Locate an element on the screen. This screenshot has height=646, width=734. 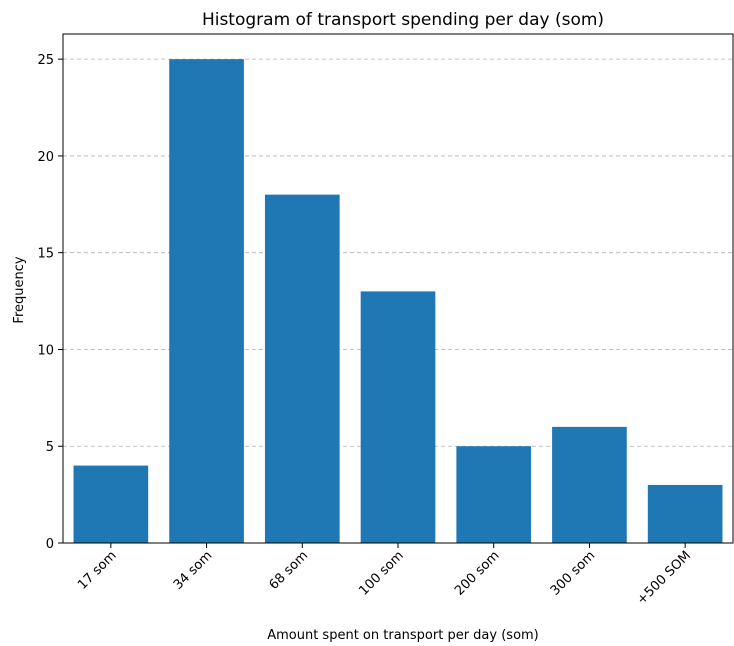
y-tick-label: 5 is located at coordinates (50, 447).